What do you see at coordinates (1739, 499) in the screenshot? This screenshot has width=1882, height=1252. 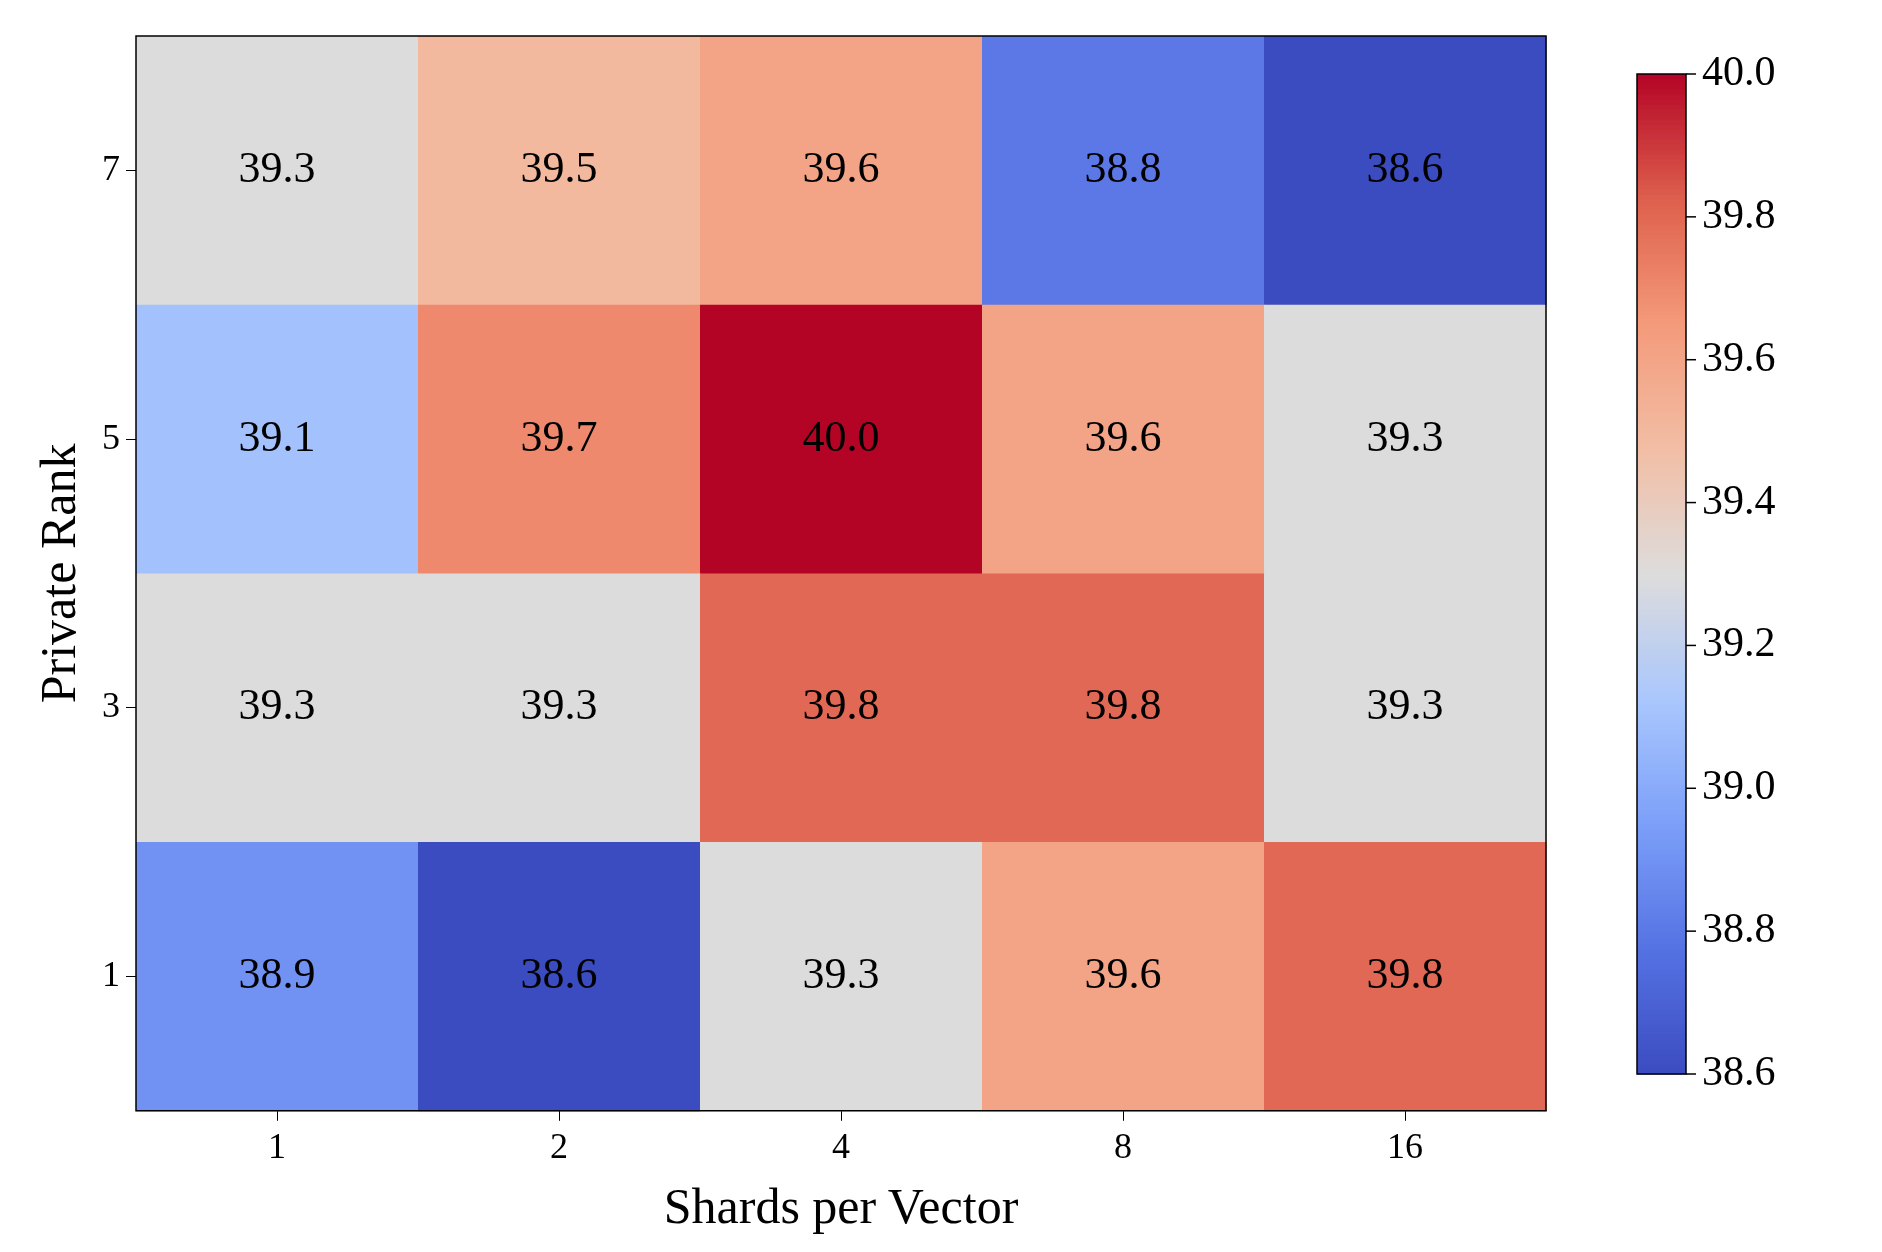 I see `color-bar-label: 39.4` at bounding box center [1739, 499].